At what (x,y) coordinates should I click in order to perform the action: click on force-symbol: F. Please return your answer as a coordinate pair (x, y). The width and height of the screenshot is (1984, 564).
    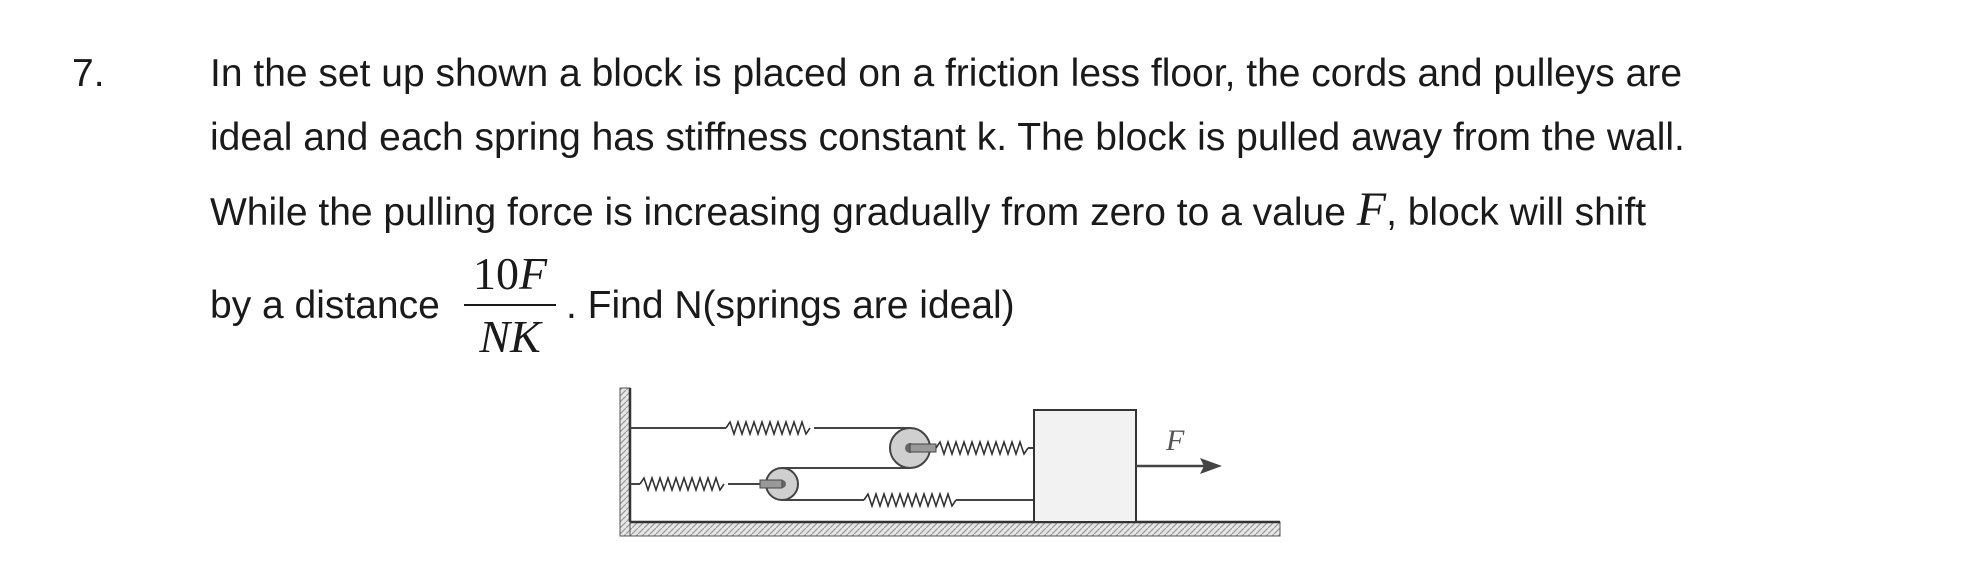
    Looking at the image, I should click on (1371, 209).